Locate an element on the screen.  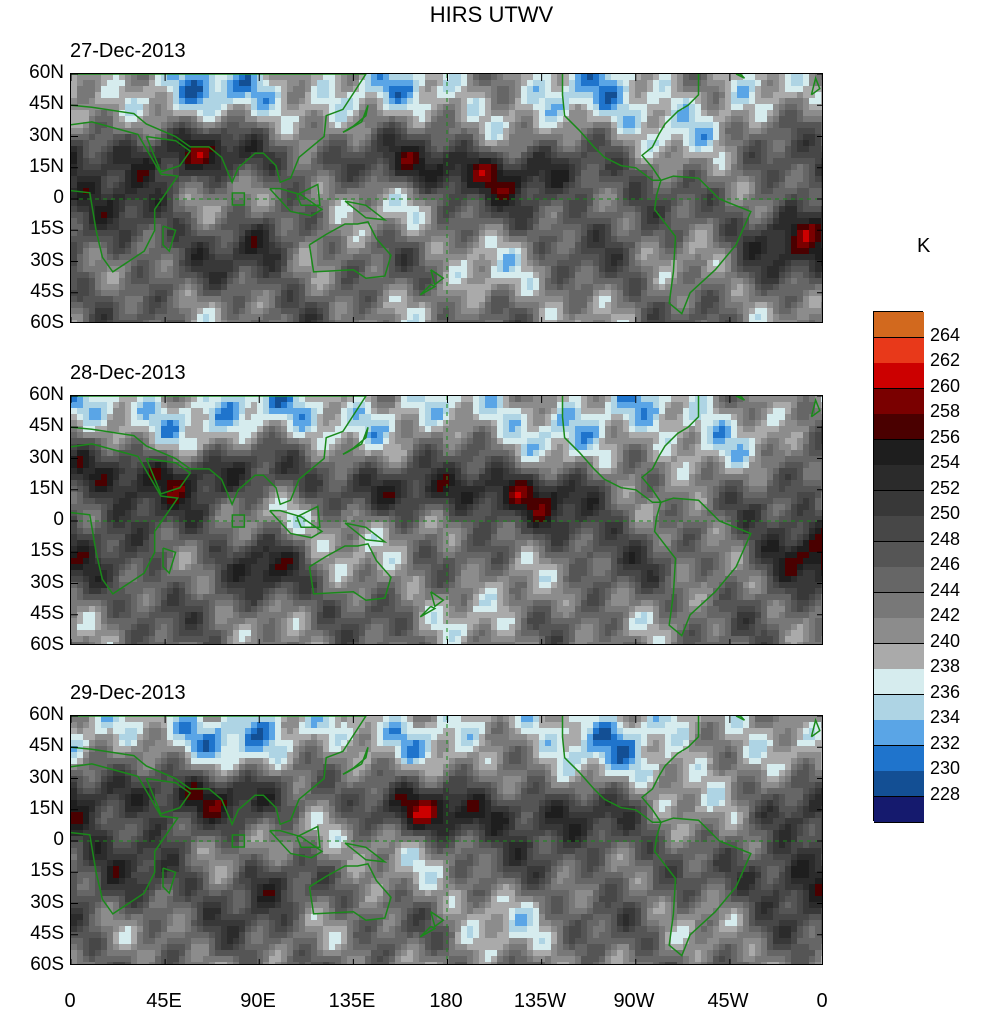
x-tick-90e: 90E is located at coordinates (258, 1001).